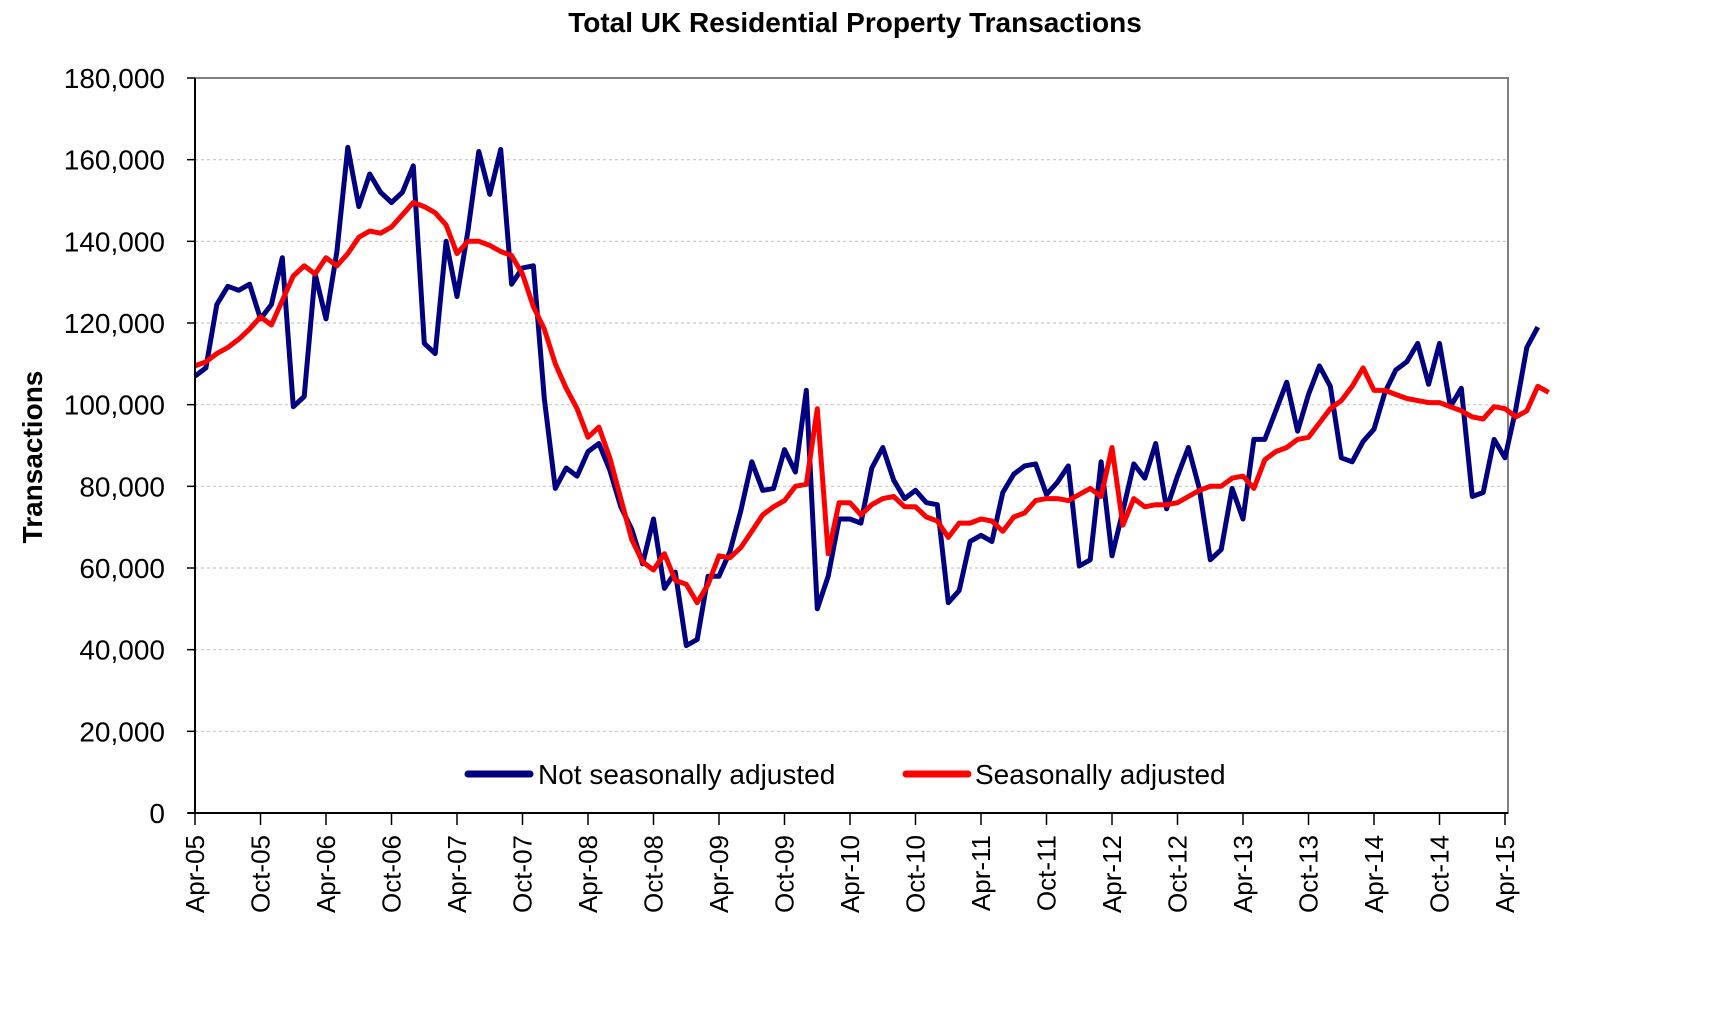 Image resolution: width=1710 pixels, height=1034 pixels. I want to click on y-tick-label: 140,000, so click(114, 241).